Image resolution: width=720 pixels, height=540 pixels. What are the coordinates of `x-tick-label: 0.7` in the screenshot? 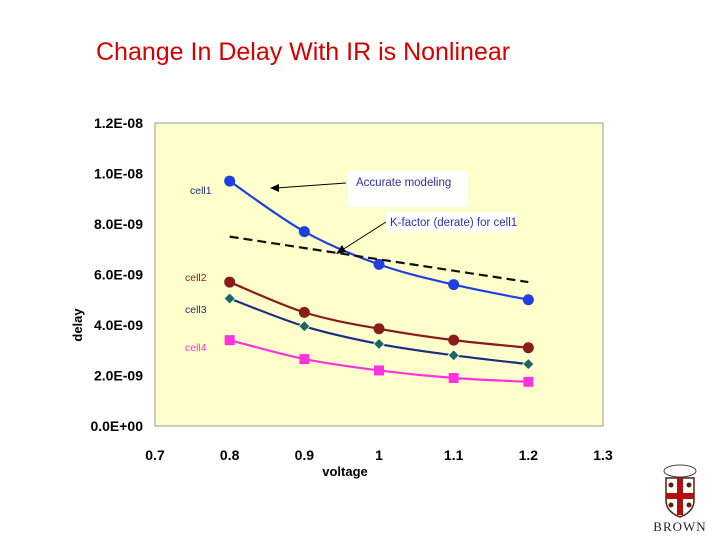 It's located at (155, 455).